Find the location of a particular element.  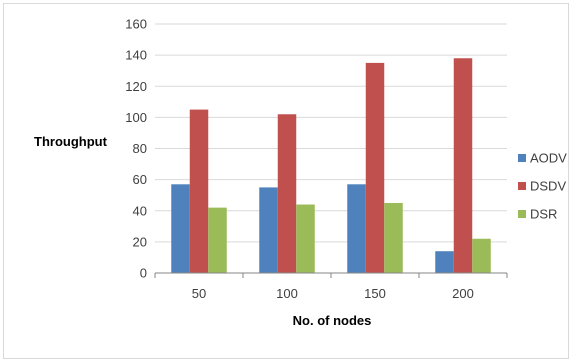

y-axis-ticks: 0 20 40 60 80 100 120 140 160 is located at coordinates (136, 149).